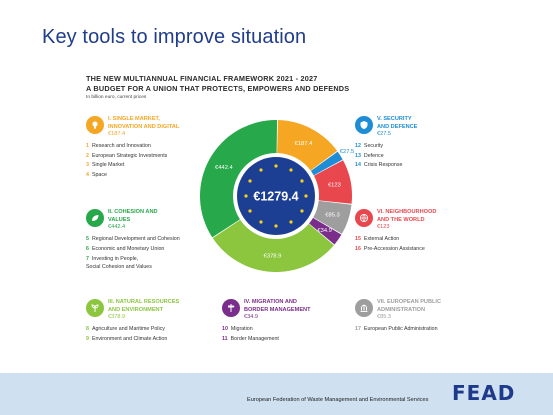 This screenshot has width=553, height=415. Describe the element at coordinates (304, 144) in the screenshot. I see `donut-slice-label: €187.4` at that location.